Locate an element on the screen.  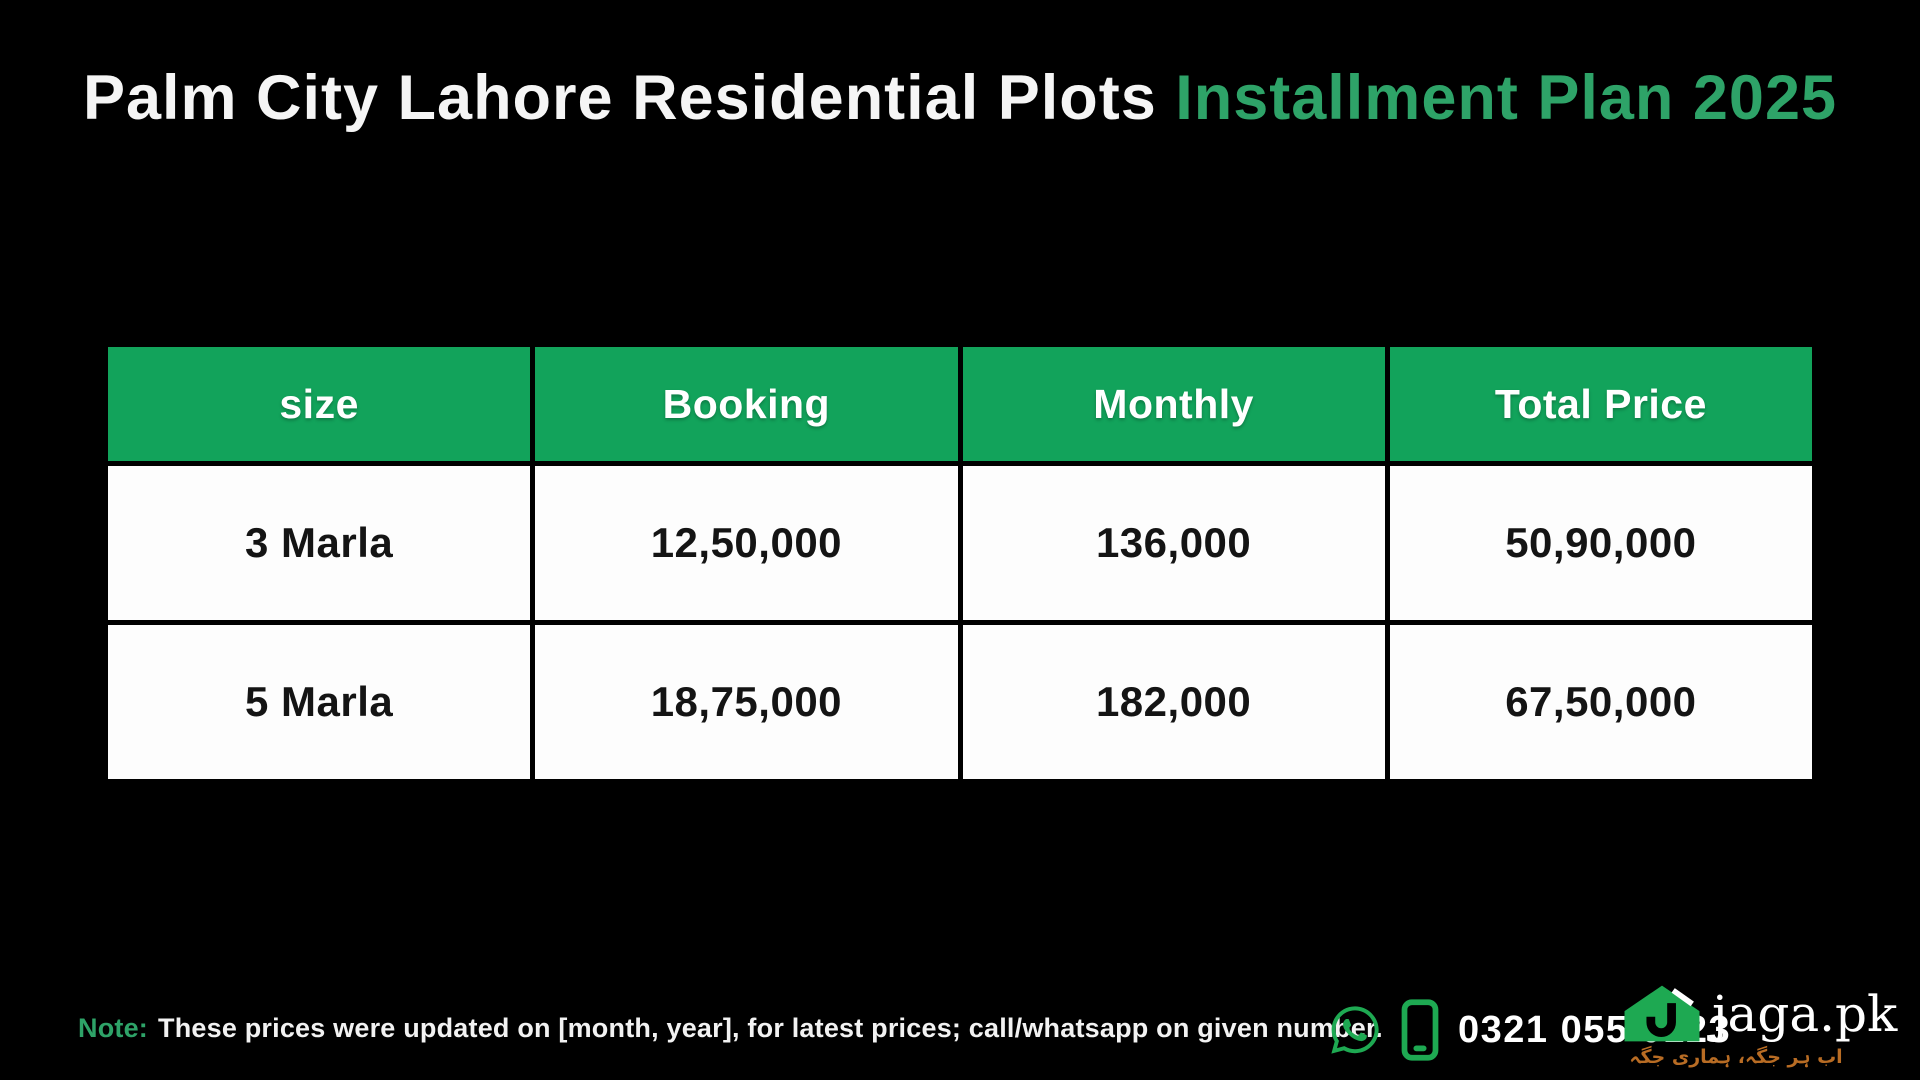
cell-row1-size: 3 Marla is located at coordinates (319, 543).